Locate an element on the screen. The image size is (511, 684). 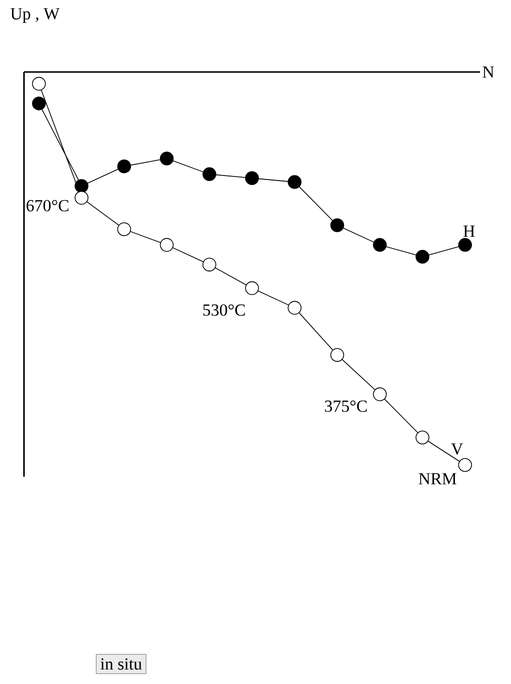
x-axis-title: N is located at coordinates (488, 72).